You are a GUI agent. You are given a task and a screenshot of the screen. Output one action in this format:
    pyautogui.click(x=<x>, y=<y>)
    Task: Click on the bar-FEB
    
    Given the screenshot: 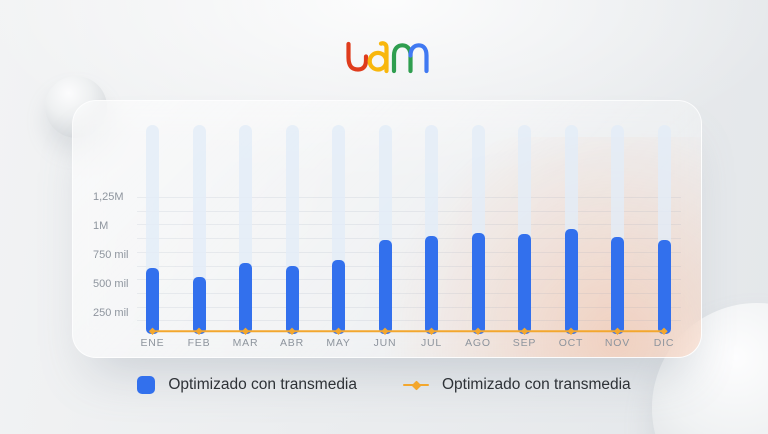 What is the action you would take?
    pyautogui.click(x=199, y=305)
    